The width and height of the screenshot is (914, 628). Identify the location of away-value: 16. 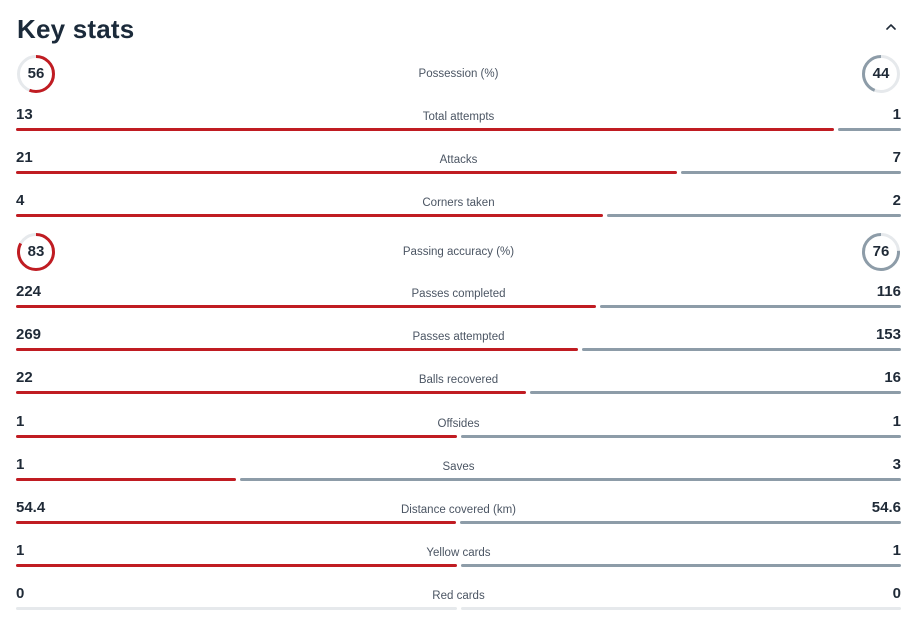
(892, 377).